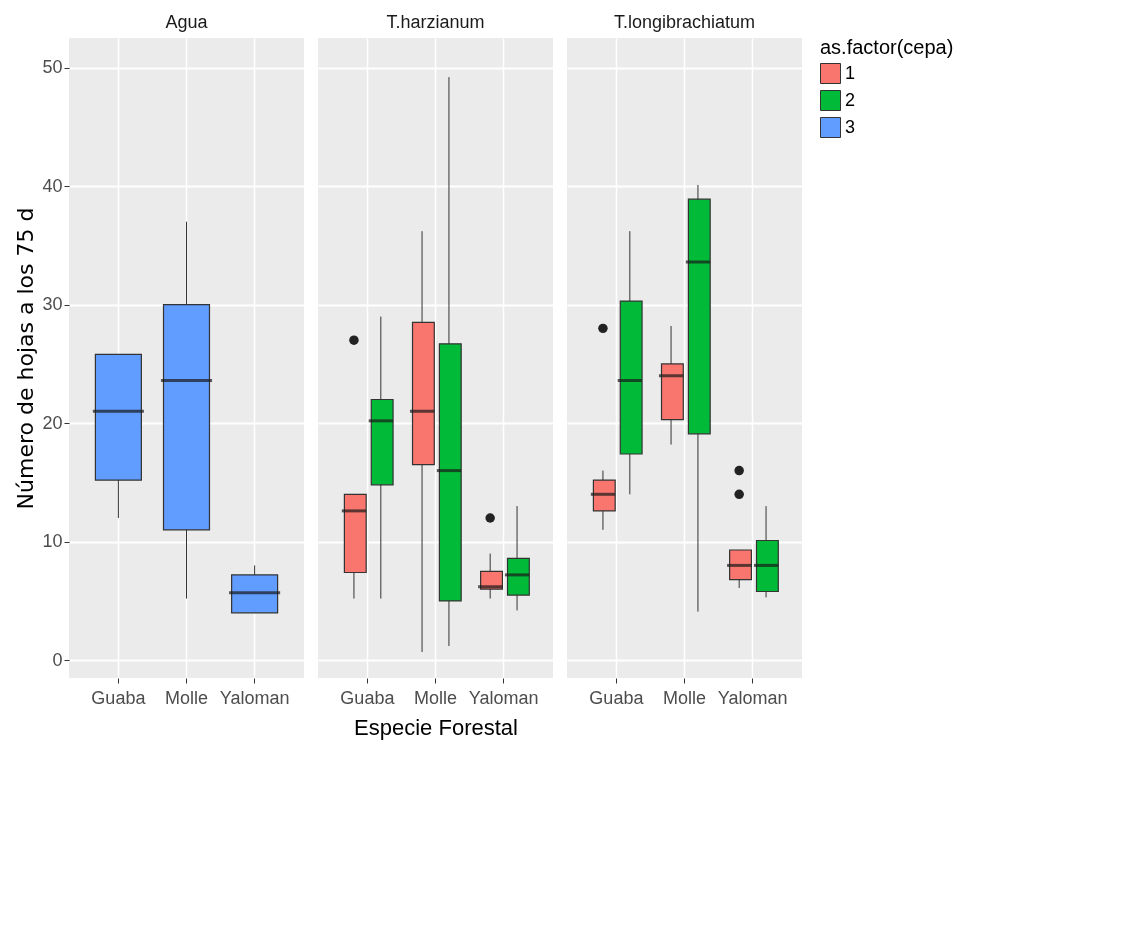 Image resolution: width=1135 pixels, height=945 pixels. What do you see at coordinates (187, 22) in the screenshot?
I see `chart-title: Agua` at bounding box center [187, 22].